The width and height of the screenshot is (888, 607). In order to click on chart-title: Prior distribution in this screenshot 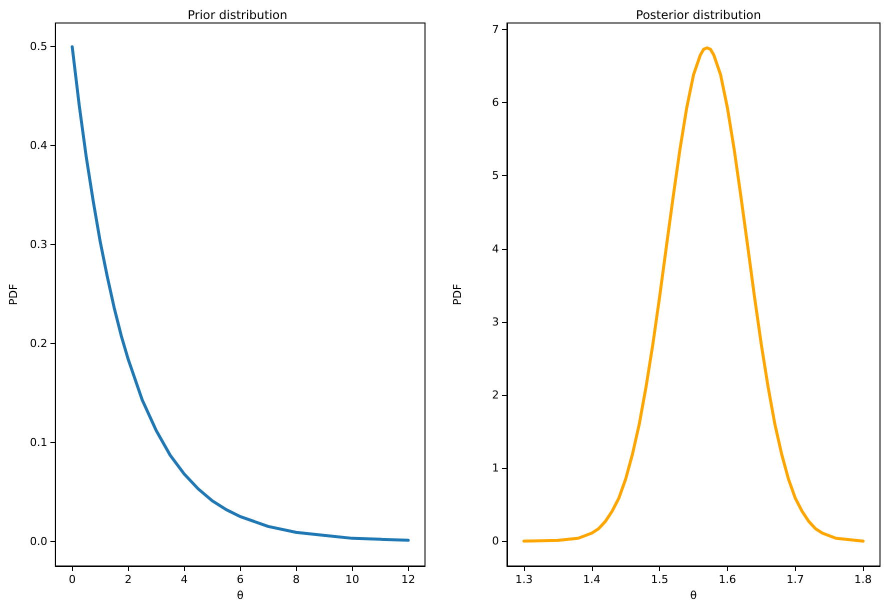, I will do `click(238, 15)`.